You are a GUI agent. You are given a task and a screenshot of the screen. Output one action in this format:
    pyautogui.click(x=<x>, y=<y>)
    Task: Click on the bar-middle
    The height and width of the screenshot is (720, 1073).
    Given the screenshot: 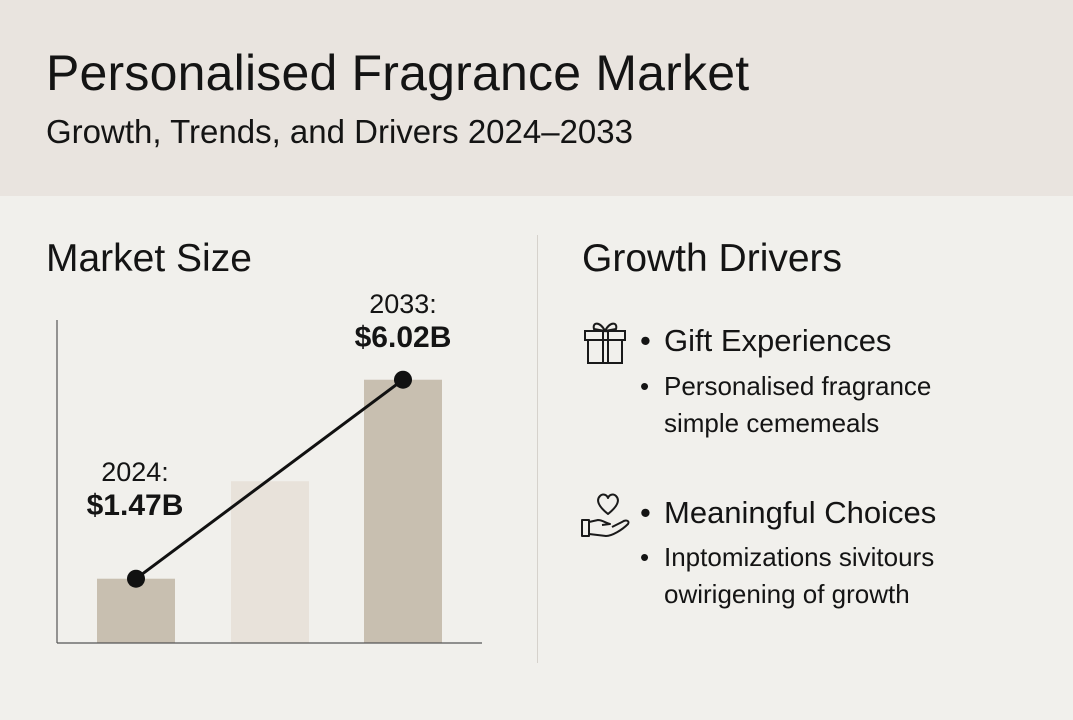 What is the action you would take?
    pyautogui.click(x=270, y=562)
    